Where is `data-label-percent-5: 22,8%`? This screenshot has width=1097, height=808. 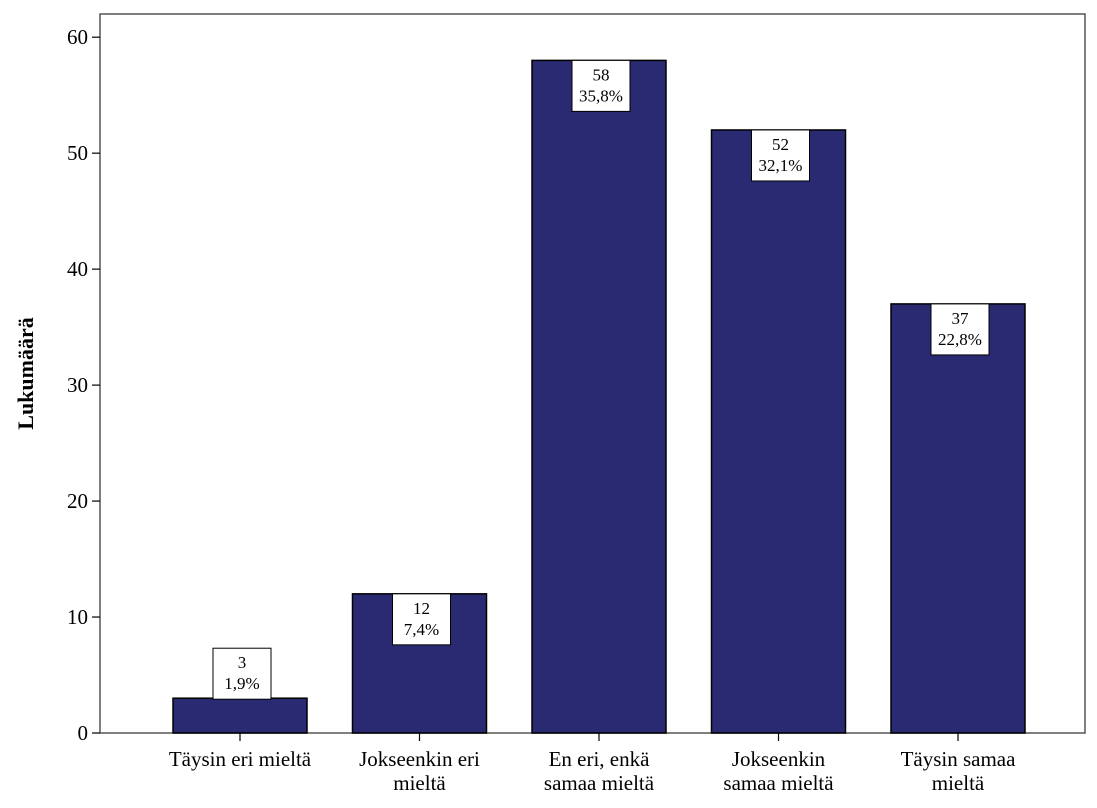
data-label-percent-5: 22,8% is located at coordinates (960, 339).